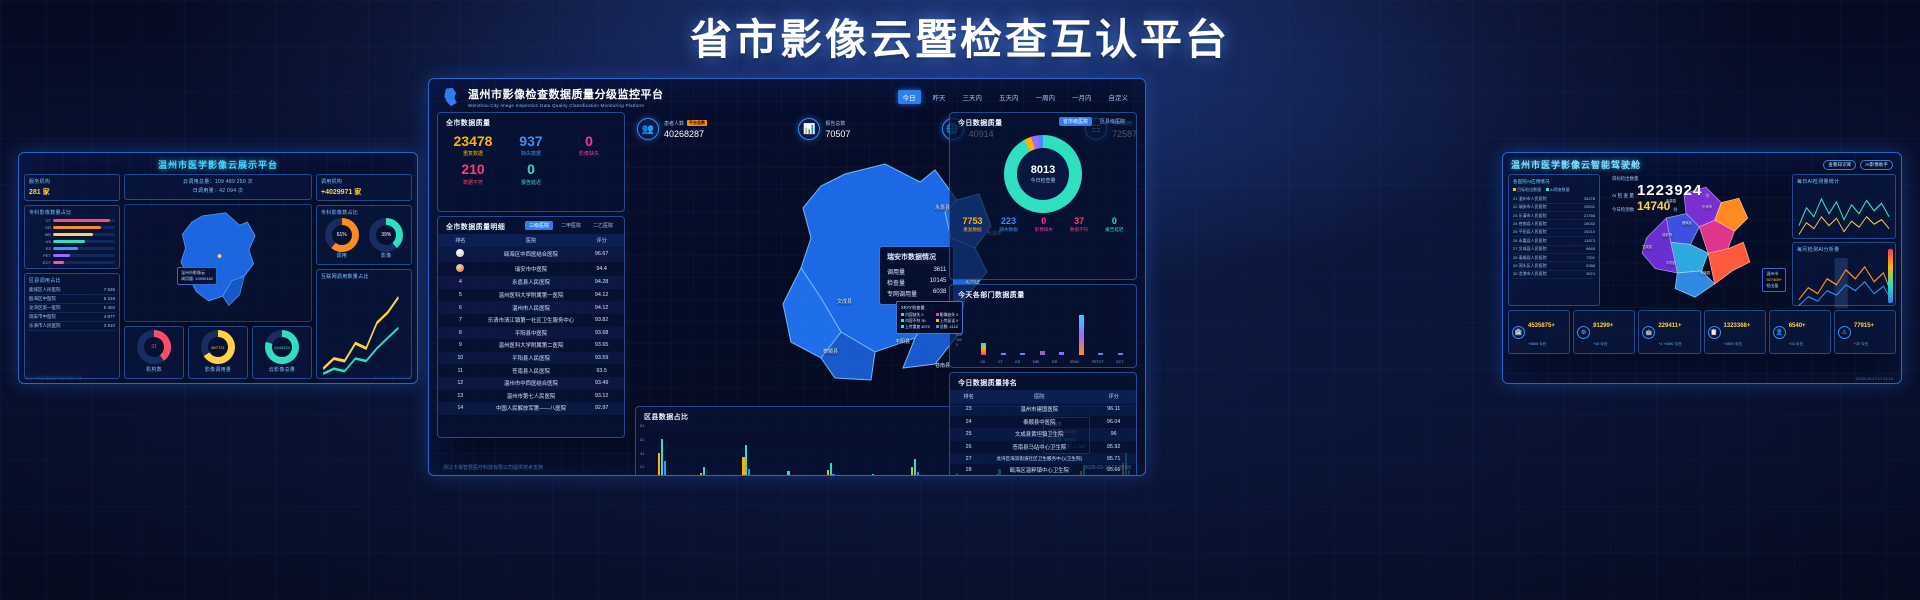 The height and width of the screenshot is (600, 1920). I want to click on left-service-orgs-label: 服务机构, so click(40, 182).